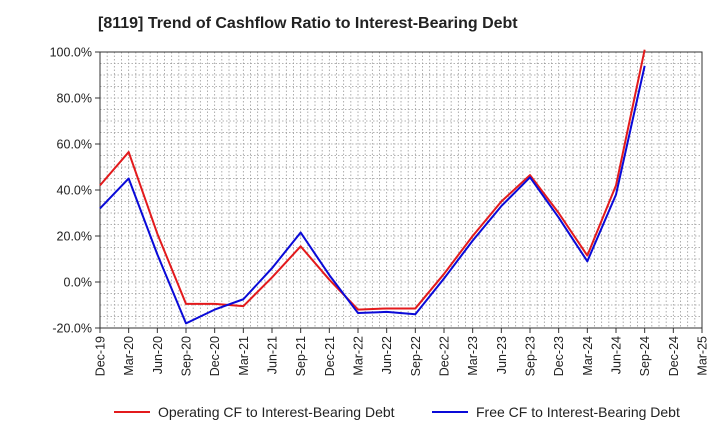  I want to click on x-tick-label: Sep-21, so click(301, 356).